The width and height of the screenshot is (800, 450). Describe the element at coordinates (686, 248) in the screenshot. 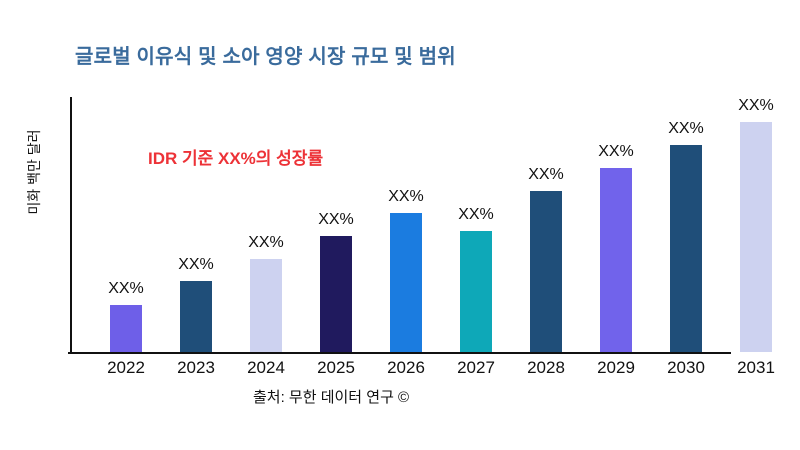

I see `bar-rect-2030` at that location.